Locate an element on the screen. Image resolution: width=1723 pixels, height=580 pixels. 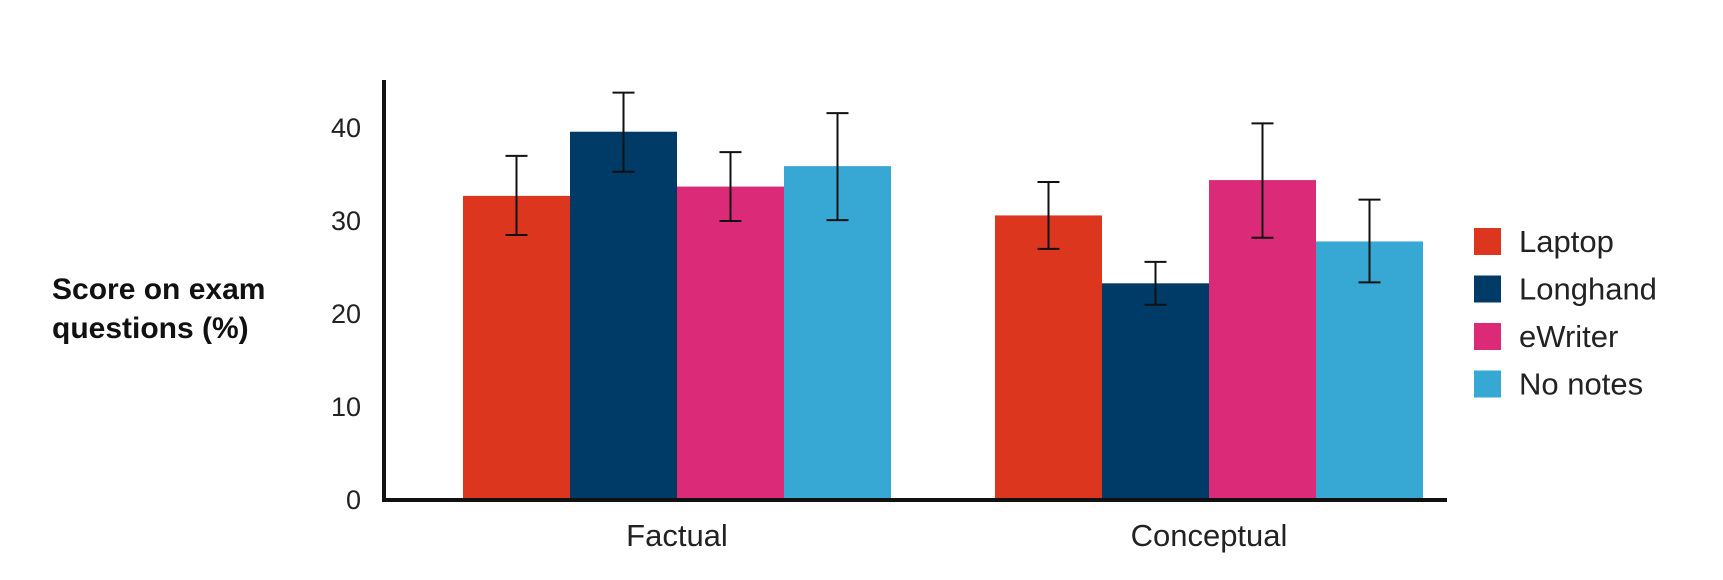
y-tick-label: 30 is located at coordinates (346, 221).